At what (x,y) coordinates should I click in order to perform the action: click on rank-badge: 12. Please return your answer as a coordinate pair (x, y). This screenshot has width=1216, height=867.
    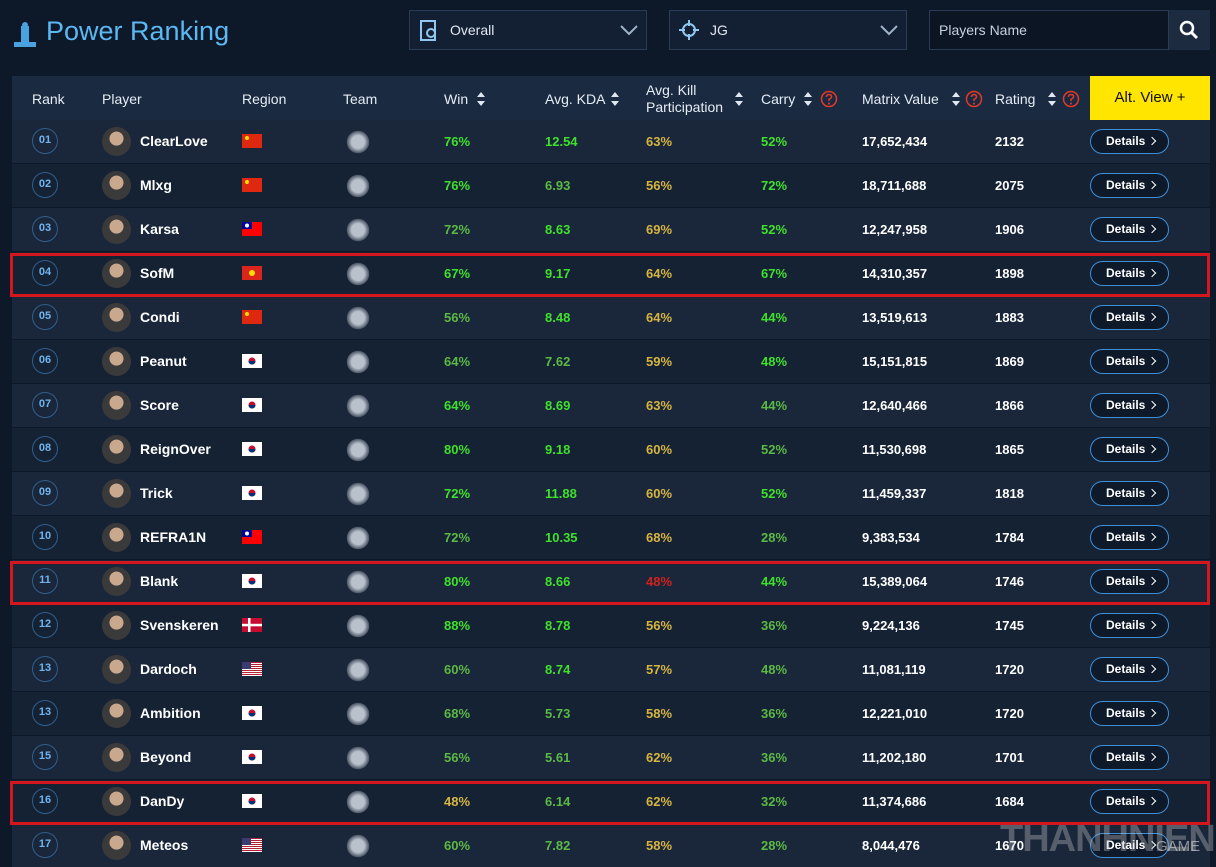
    Looking at the image, I should click on (45, 625).